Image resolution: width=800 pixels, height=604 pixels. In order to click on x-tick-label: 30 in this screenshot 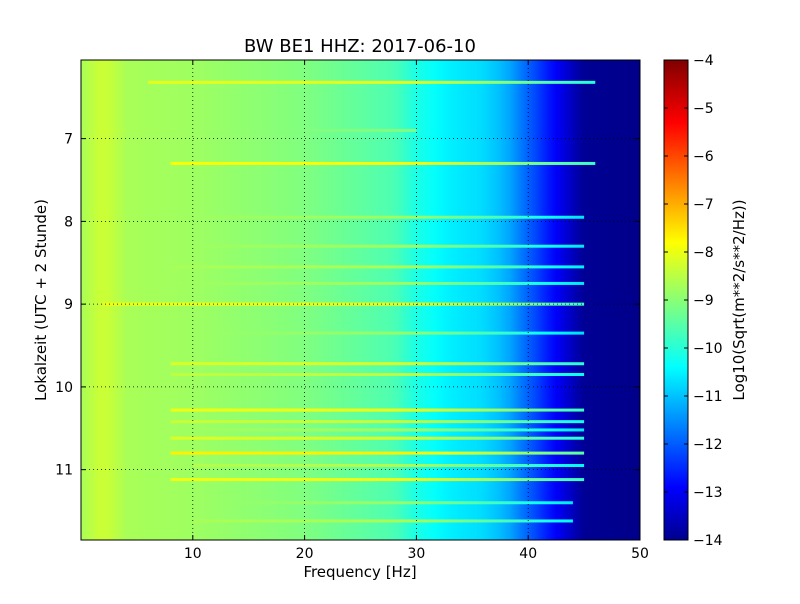, I will do `click(416, 554)`.